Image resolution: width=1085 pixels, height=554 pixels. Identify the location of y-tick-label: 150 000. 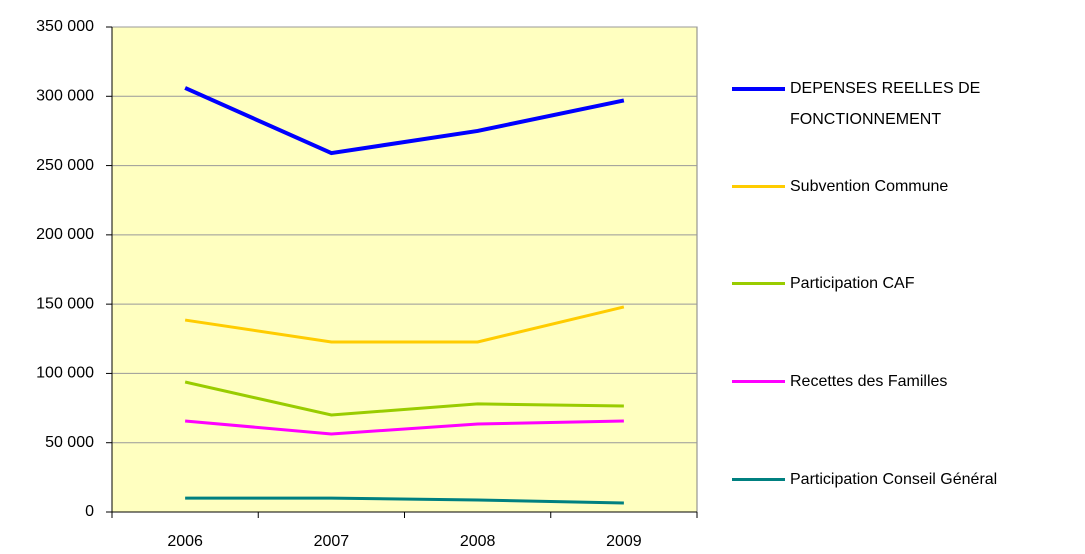
(65, 303).